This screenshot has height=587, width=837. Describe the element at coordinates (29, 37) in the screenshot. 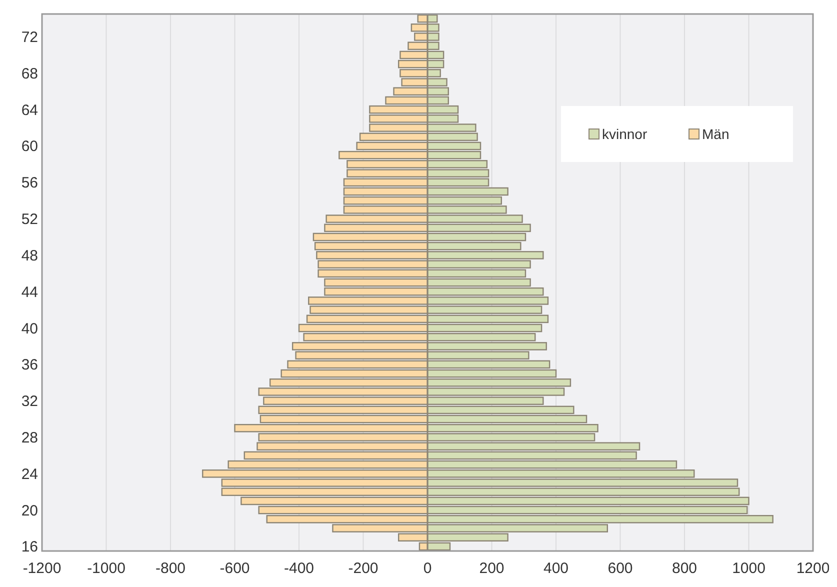

I see `y-tick-label: 72` at that location.